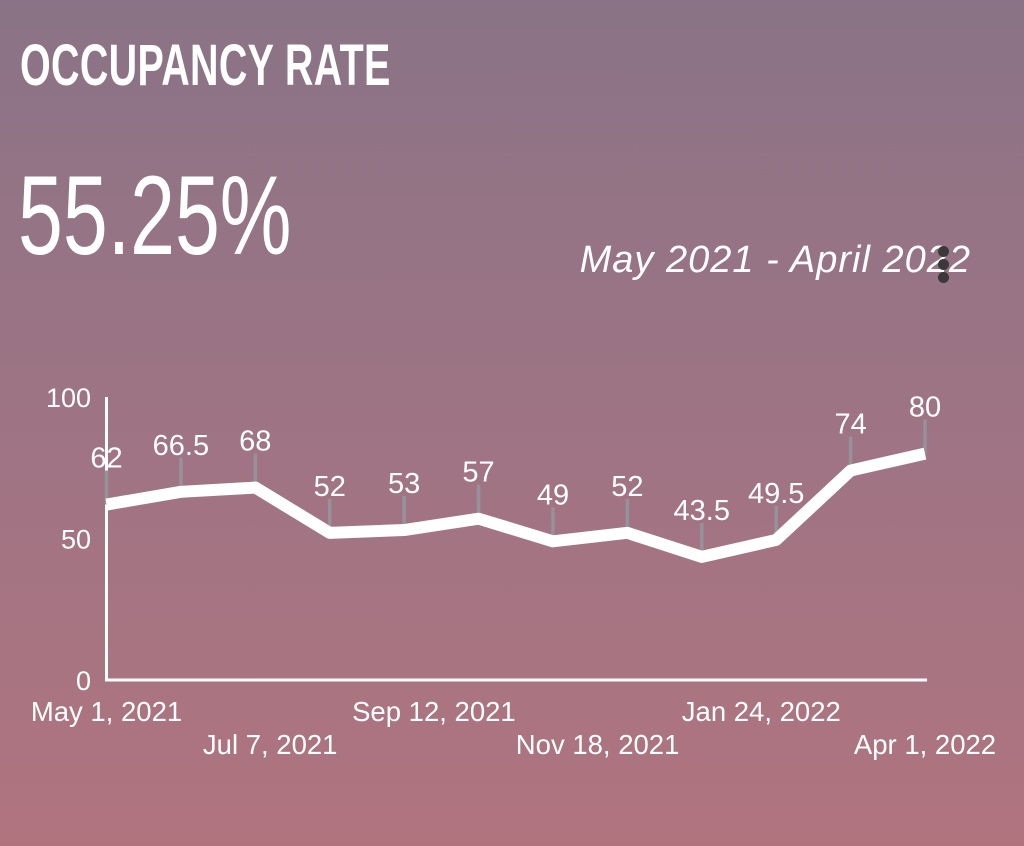 The height and width of the screenshot is (846, 1024). I want to click on x-axis-tick-label: Jan 24, 2022, so click(761, 711).